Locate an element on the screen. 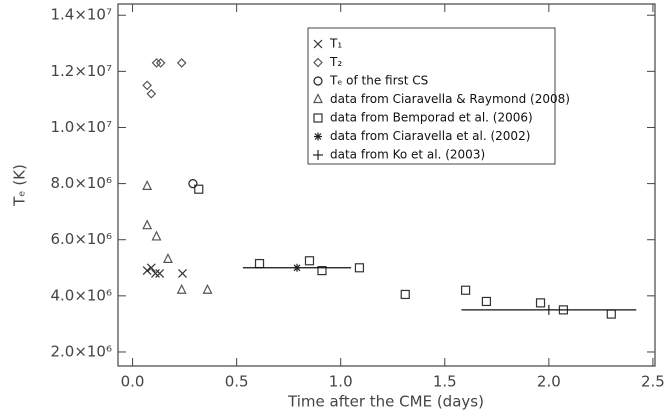 Image resolution: width=668 pixels, height=420 pixels. legend-label: T₂ is located at coordinates (335, 62).